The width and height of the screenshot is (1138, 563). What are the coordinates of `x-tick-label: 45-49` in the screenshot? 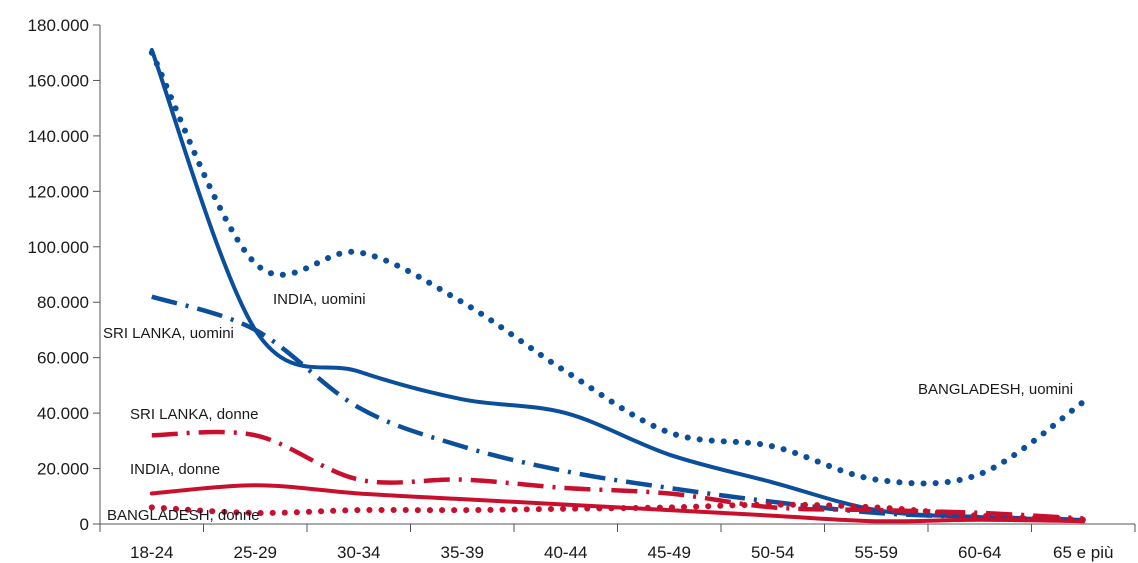 It's located at (669, 552).